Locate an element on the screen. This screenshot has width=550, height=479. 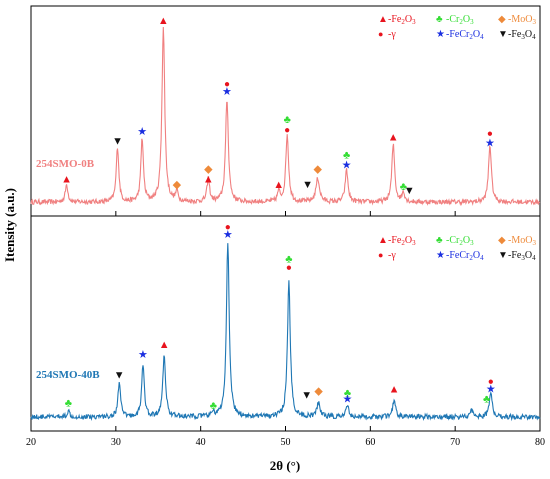
x-tick-label: 40 is located at coordinates (201, 442).